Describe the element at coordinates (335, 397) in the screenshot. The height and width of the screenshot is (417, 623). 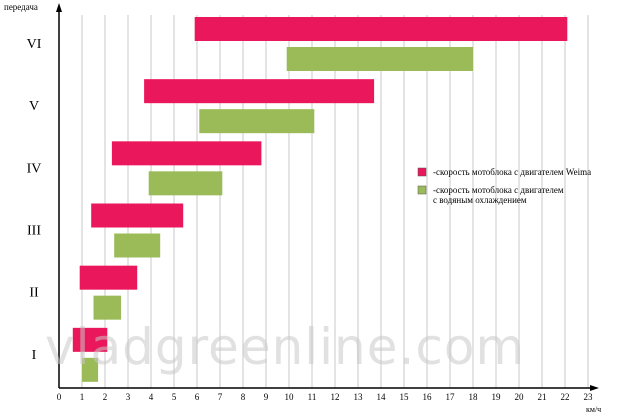
I see `x-tick-label: 12` at that location.